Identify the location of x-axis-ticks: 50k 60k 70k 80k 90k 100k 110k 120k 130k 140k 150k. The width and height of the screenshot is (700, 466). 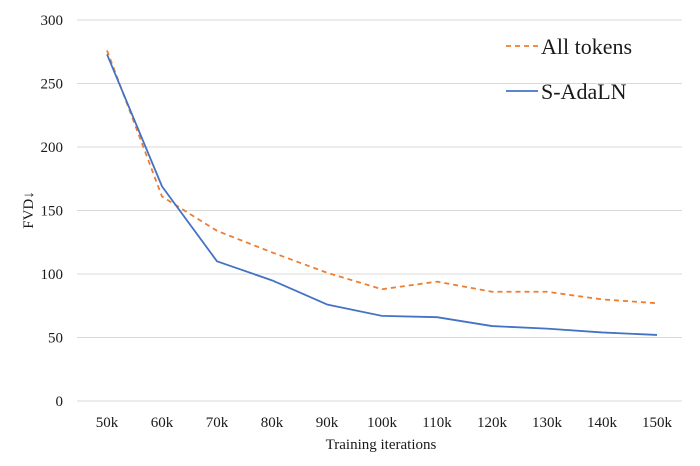
(384, 423).